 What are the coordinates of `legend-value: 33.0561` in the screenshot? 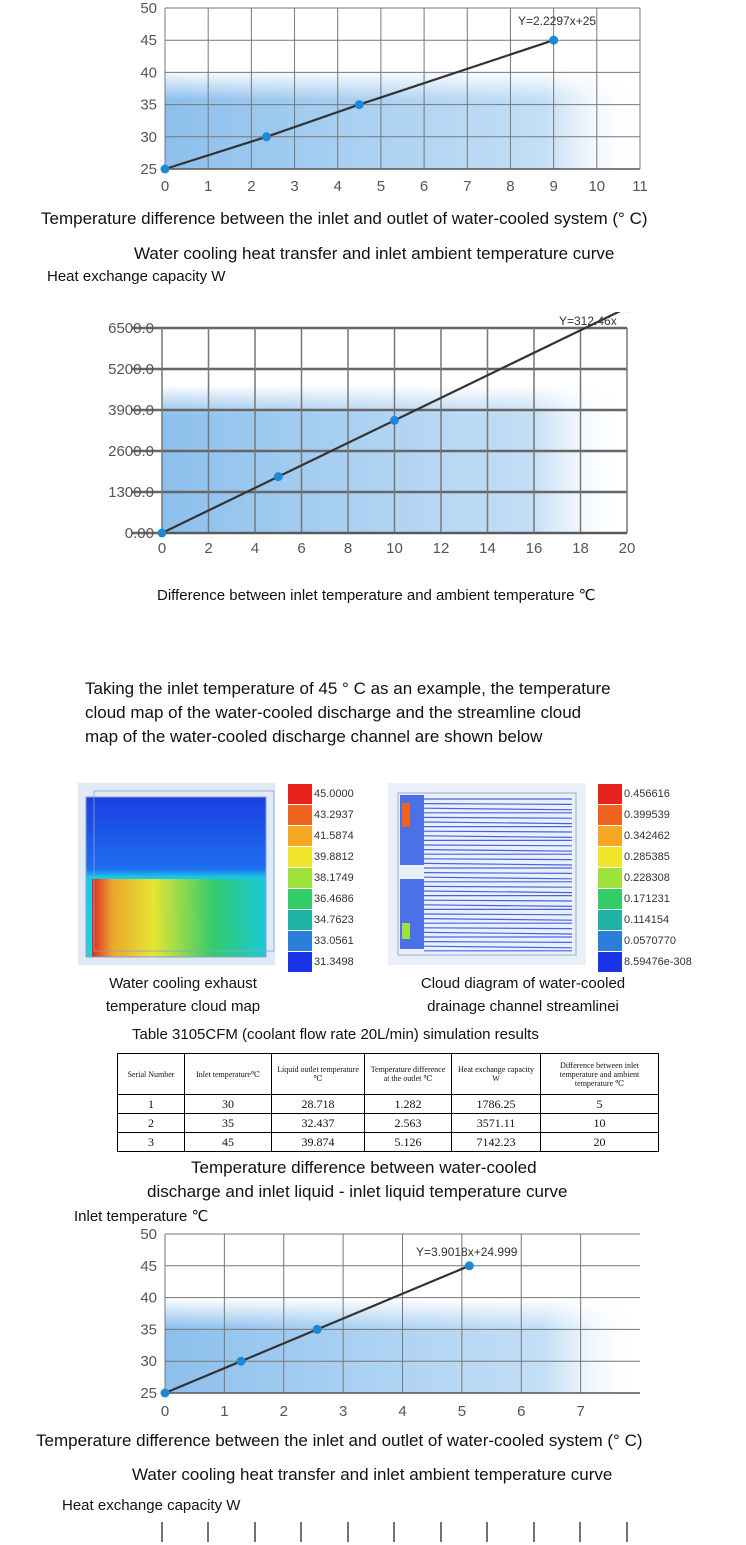 It's located at (334, 940).